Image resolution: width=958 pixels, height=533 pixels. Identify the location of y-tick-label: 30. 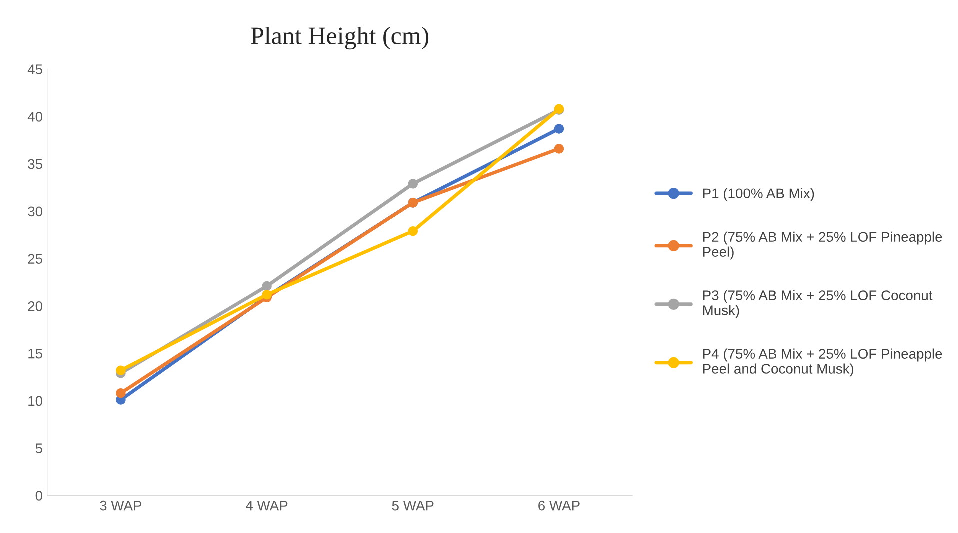
(35, 211).